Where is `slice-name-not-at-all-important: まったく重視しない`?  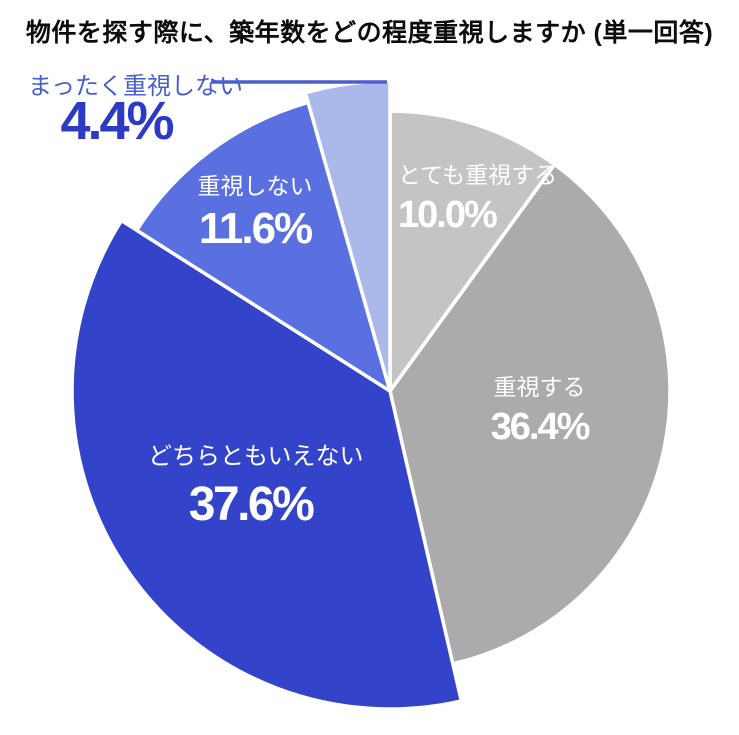
slice-name-not-at-all-important: まったく重視しない is located at coordinates (136, 86).